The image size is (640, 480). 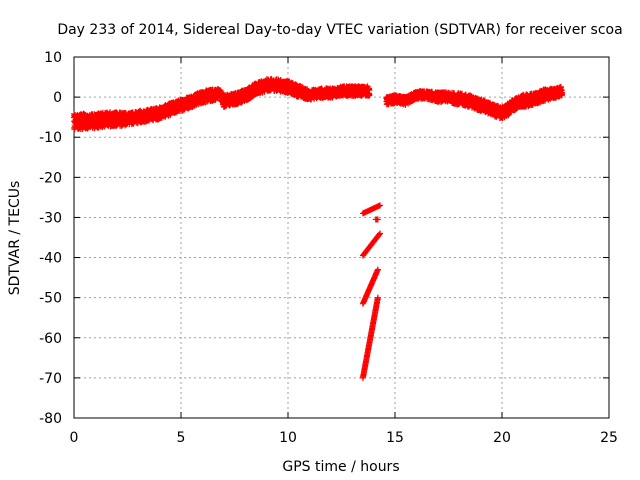 I want to click on y-tick-label: -70, so click(x=50, y=379).